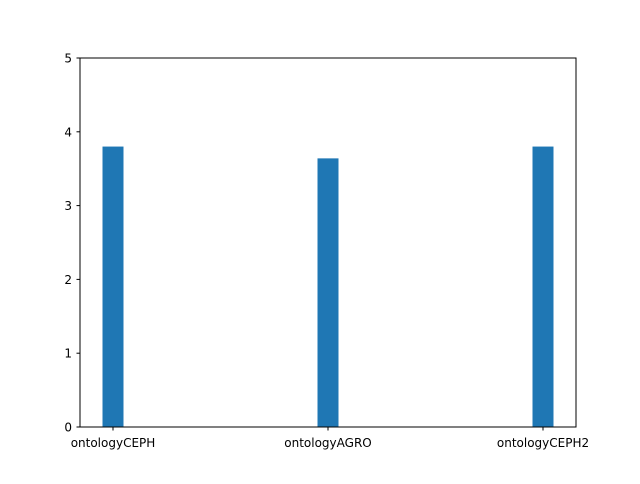  What do you see at coordinates (68, 59) in the screenshot?
I see `y-tick-label: 5` at bounding box center [68, 59].